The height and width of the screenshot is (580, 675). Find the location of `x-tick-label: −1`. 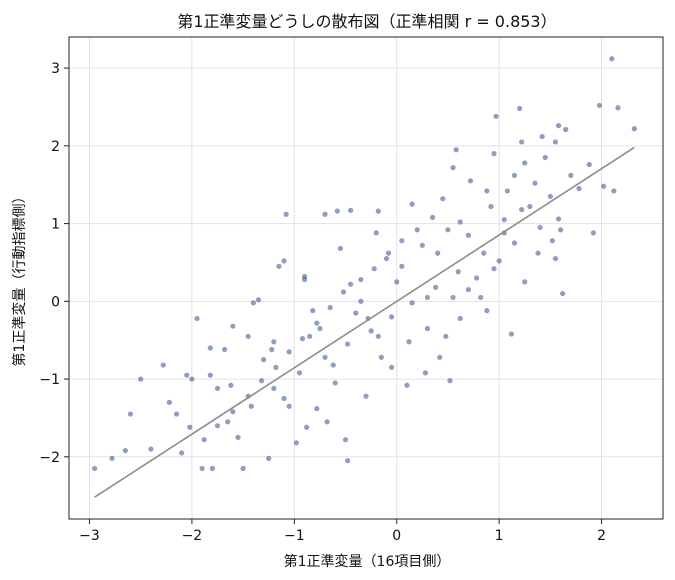

x-tick-label: −1 is located at coordinates (294, 536).